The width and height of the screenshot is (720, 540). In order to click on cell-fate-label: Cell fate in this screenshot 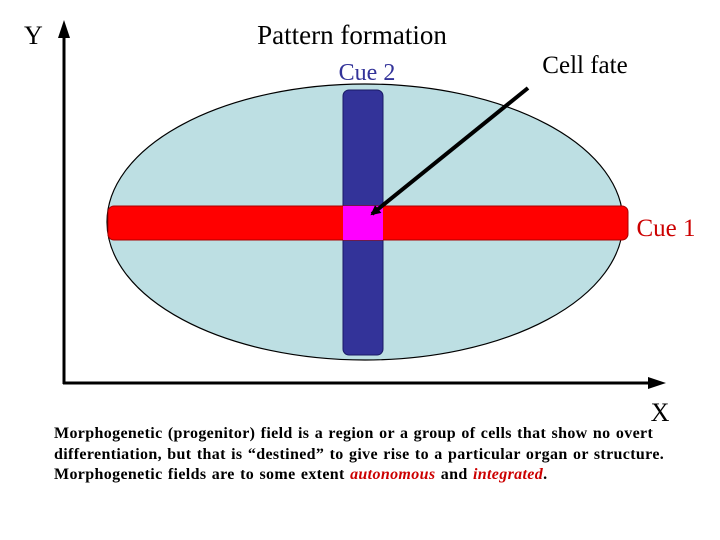, I will do `click(584, 65)`.